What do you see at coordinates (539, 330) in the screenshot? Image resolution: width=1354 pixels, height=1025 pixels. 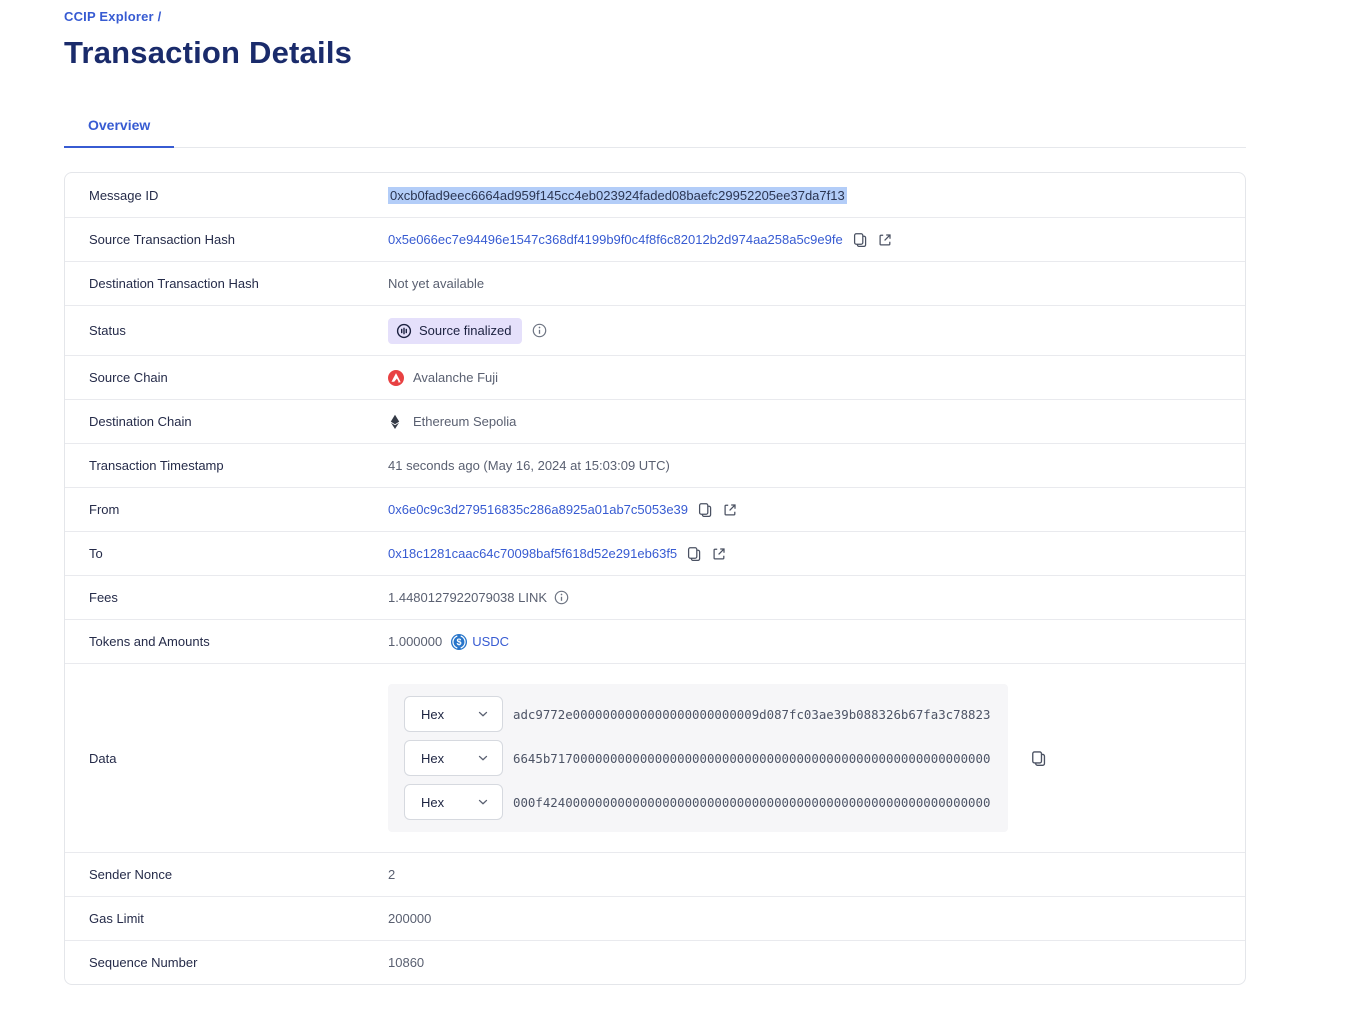 I see `status-info-icon` at bounding box center [539, 330].